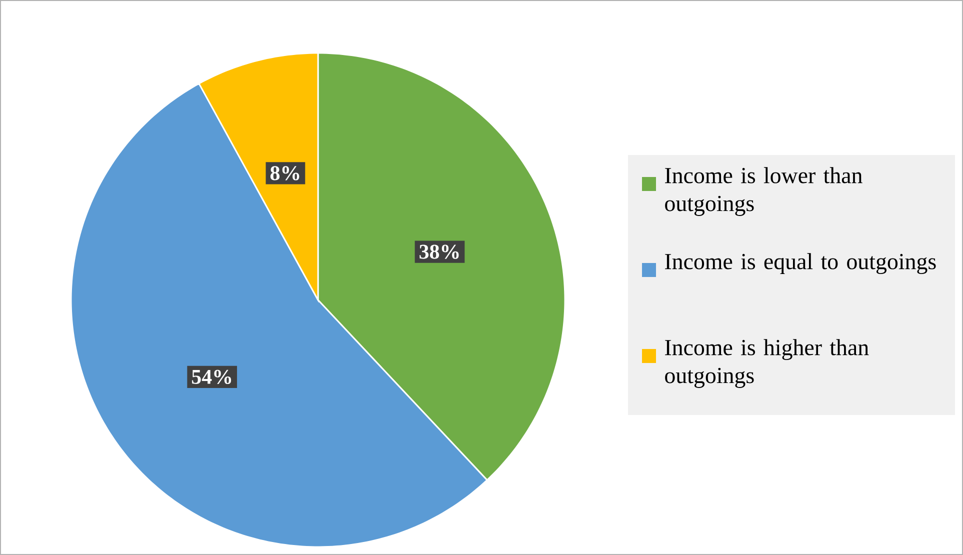 The image size is (963, 555). Describe the element at coordinates (800, 263) in the screenshot. I see `legend-label: Income is equal to outgoings` at that location.